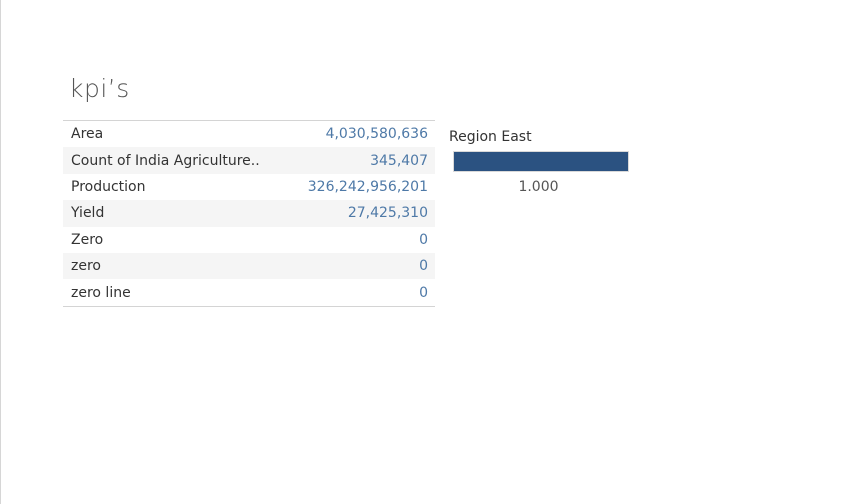 This screenshot has height=504, width=856. Describe the element at coordinates (249, 292) in the screenshot. I see `kpi-row-zero-line: zero line 0` at that location.